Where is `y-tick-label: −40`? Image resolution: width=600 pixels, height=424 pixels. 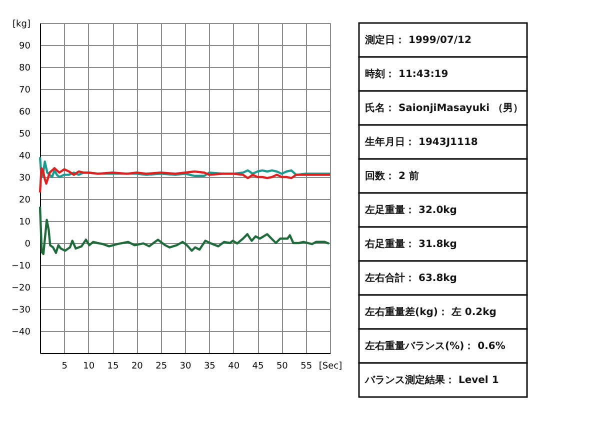 y-tick-label: −40 is located at coordinates (21, 333).